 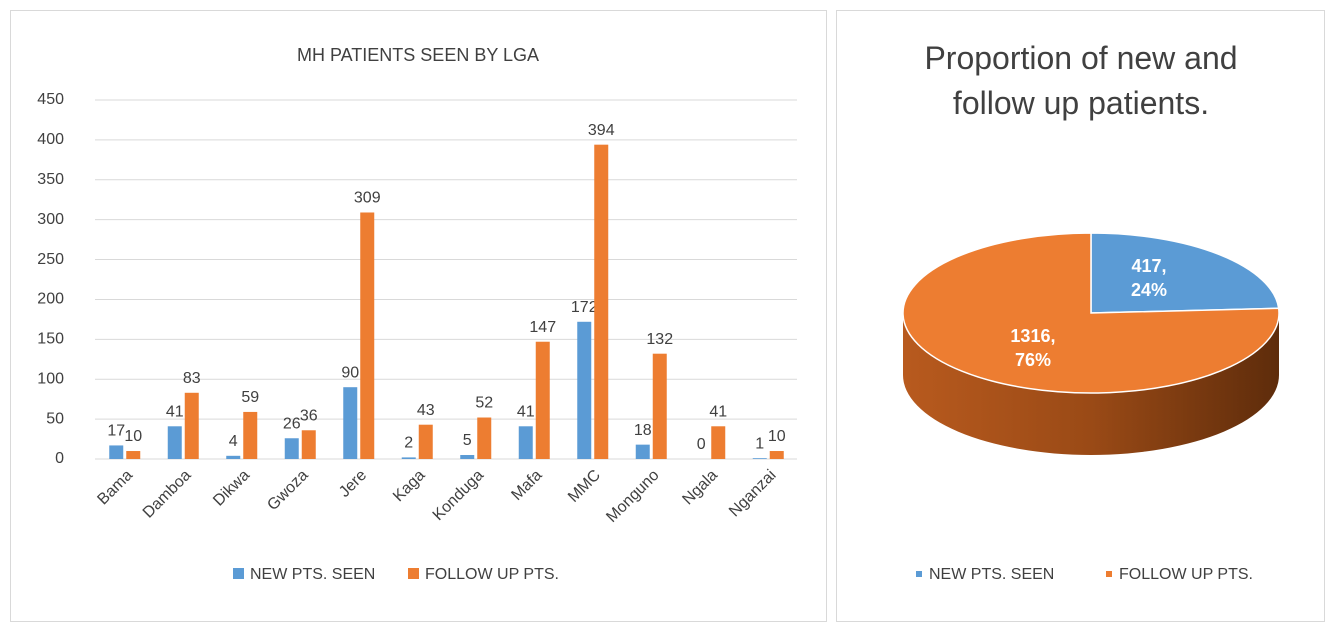 I want to click on y-tick-label: 0, so click(x=59, y=458).